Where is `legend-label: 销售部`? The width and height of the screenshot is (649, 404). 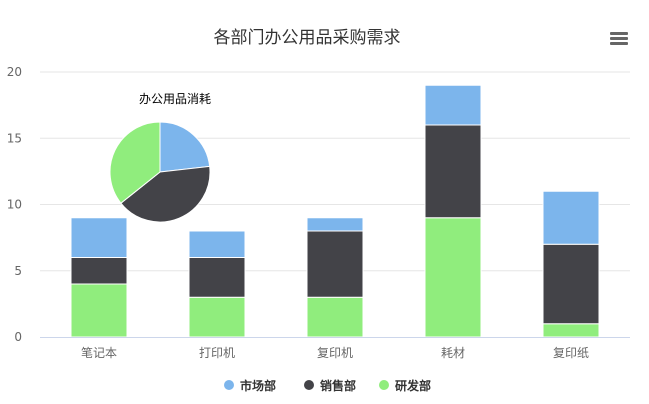 legend-label: 销售部 is located at coordinates (338, 385).